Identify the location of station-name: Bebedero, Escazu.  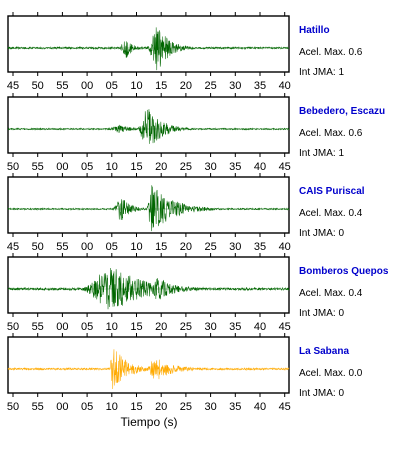
(342, 111).